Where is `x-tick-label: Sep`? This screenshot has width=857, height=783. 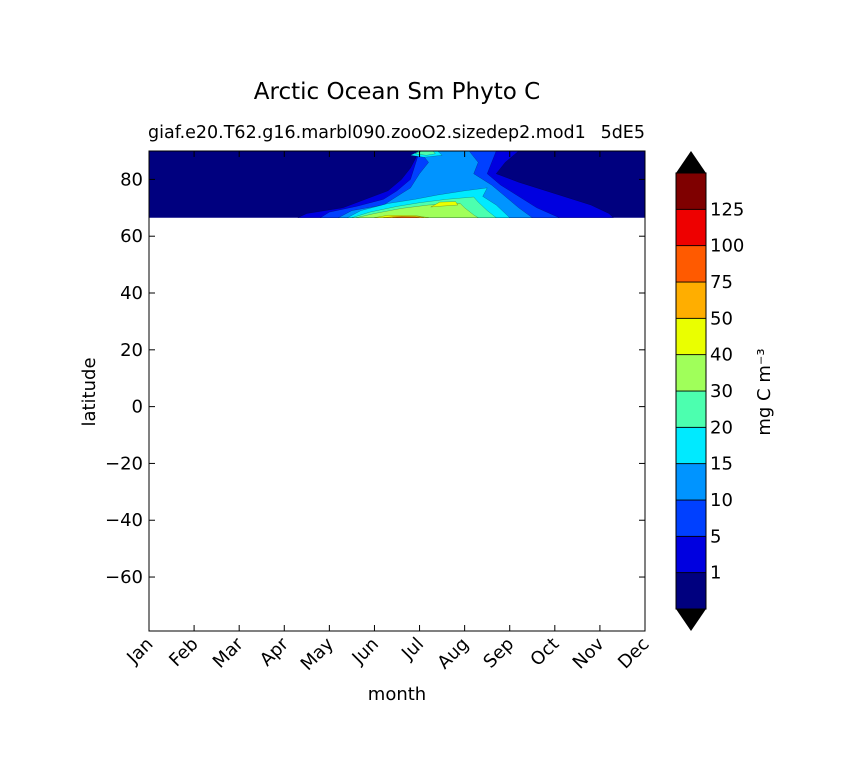 x-tick-label: Sep is located at coordinates (498, 653).